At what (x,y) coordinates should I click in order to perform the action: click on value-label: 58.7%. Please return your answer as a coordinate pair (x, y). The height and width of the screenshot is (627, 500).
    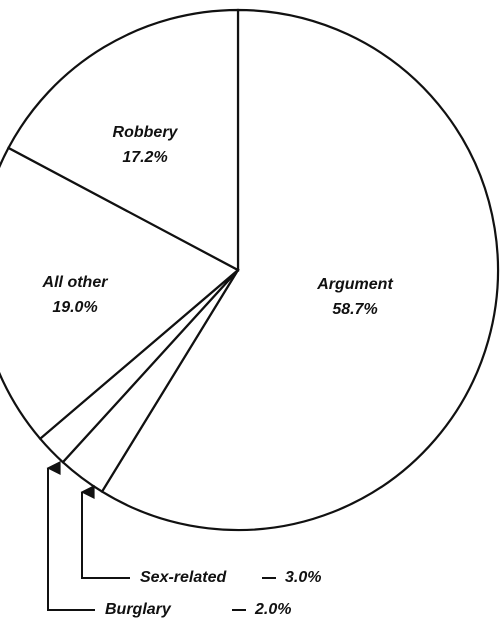
    Looking at the image, I should click on (354, 309).